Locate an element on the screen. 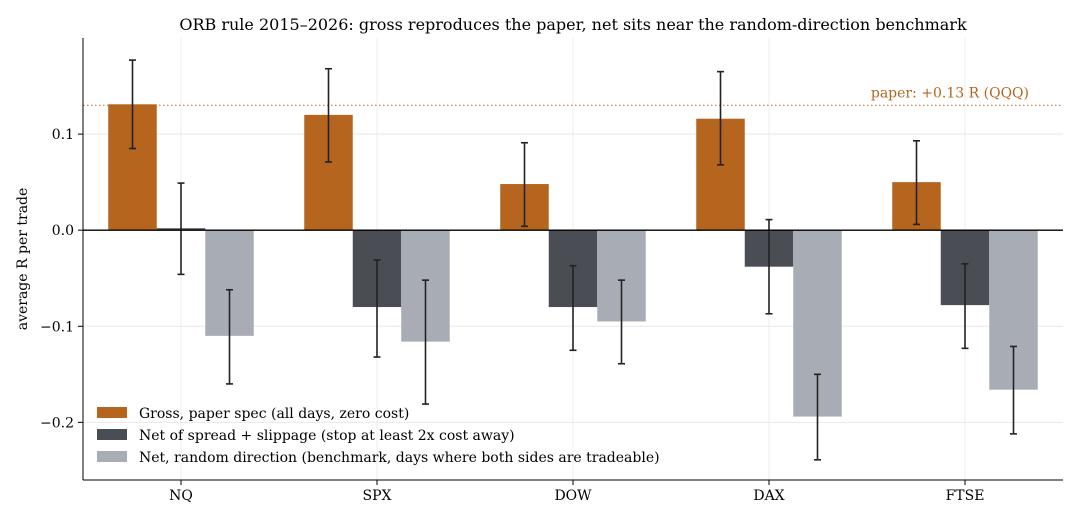  reference-line-label: paper: +0.13 R (QQQ) is located at coordinates (950, 93).